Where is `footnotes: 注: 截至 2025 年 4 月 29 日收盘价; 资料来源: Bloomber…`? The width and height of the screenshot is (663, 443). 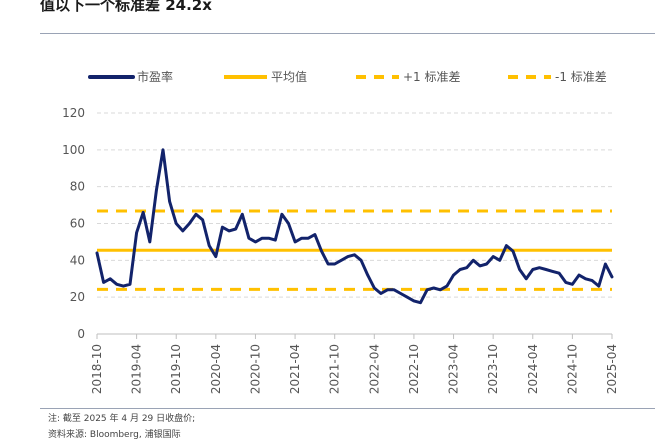
footnotes: 注: 截至 2025 年 4 月 29 日收盘价; 资料来源: Bloomber… is located at coordinates (121, 427).